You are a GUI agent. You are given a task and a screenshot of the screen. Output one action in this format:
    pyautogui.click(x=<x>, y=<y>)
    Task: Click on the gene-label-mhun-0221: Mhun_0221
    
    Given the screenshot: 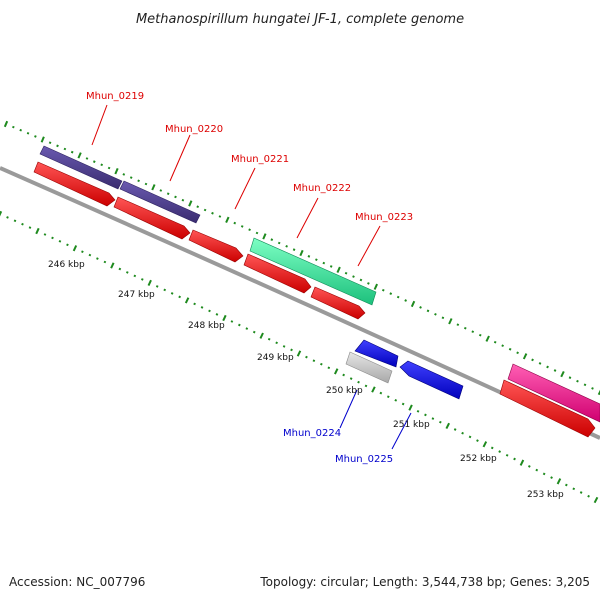 What is the action you would take?
    pyautogui.click(x=260, y=159)
    